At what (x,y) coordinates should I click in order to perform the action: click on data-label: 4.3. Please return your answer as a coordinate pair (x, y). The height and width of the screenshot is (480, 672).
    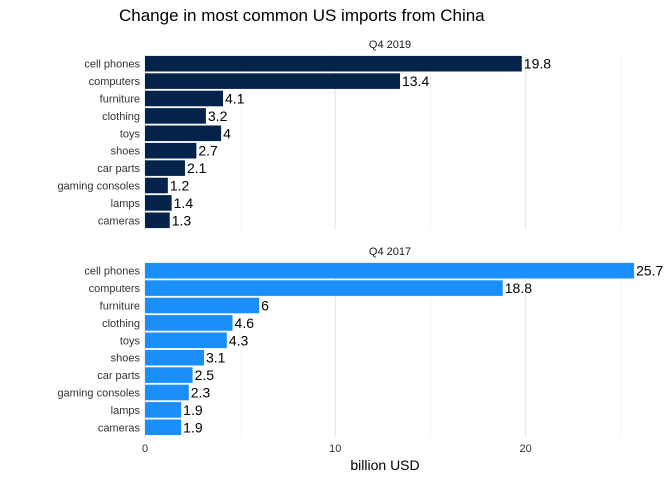
    Looking at the image, I should click on (239, 340).